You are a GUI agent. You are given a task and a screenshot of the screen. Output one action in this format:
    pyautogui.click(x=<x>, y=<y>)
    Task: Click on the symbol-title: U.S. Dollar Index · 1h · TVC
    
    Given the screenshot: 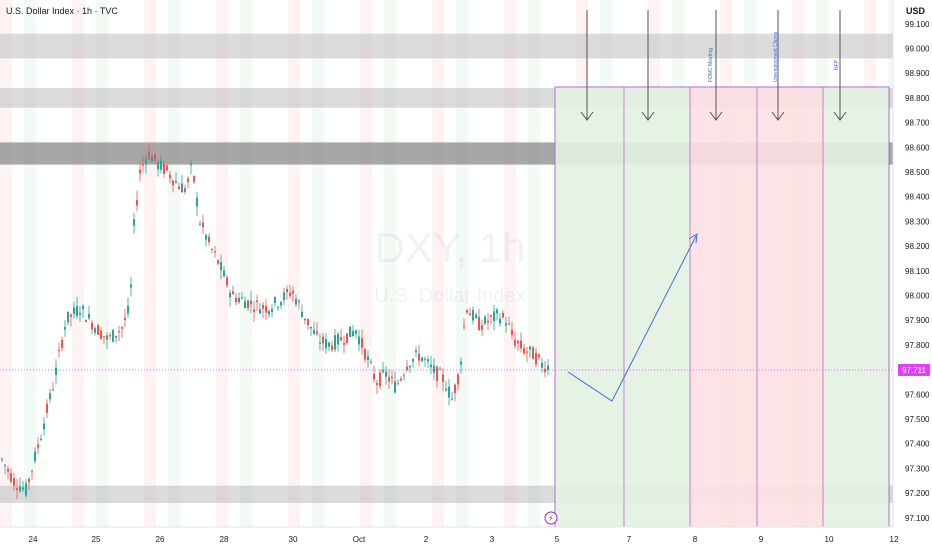 What is the action you would take?
    pyautogui.click(x=62, y=11)
    